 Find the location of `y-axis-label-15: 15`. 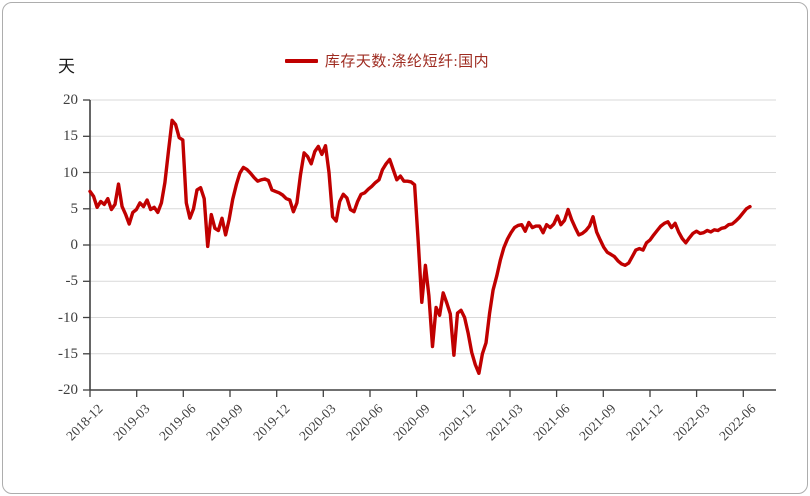

y-axis-label-15: 15 is located at coordinates (70, 136).